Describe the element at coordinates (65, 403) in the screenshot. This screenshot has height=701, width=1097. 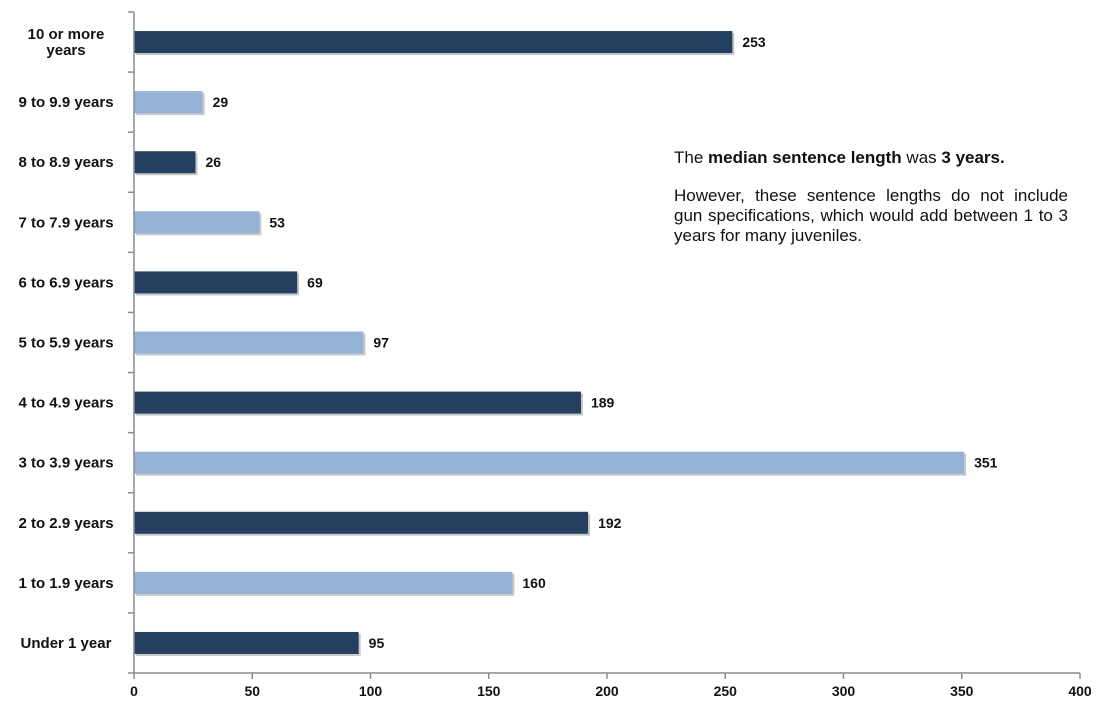
I see `category-label-6: 4 to 4.9 years` at that location.